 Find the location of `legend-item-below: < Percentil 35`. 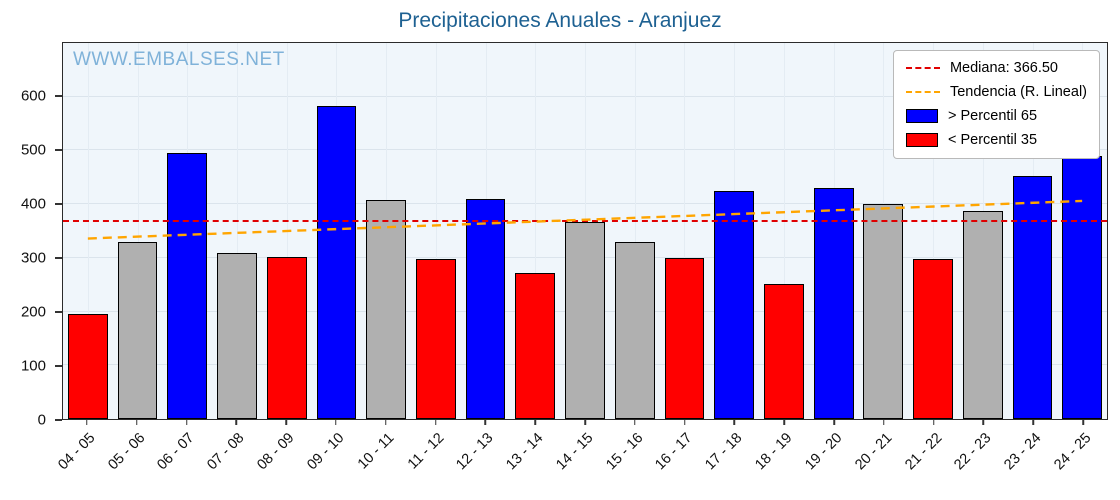

legend-item-below: < Percentil 35 is located at coordinates (996, 140).